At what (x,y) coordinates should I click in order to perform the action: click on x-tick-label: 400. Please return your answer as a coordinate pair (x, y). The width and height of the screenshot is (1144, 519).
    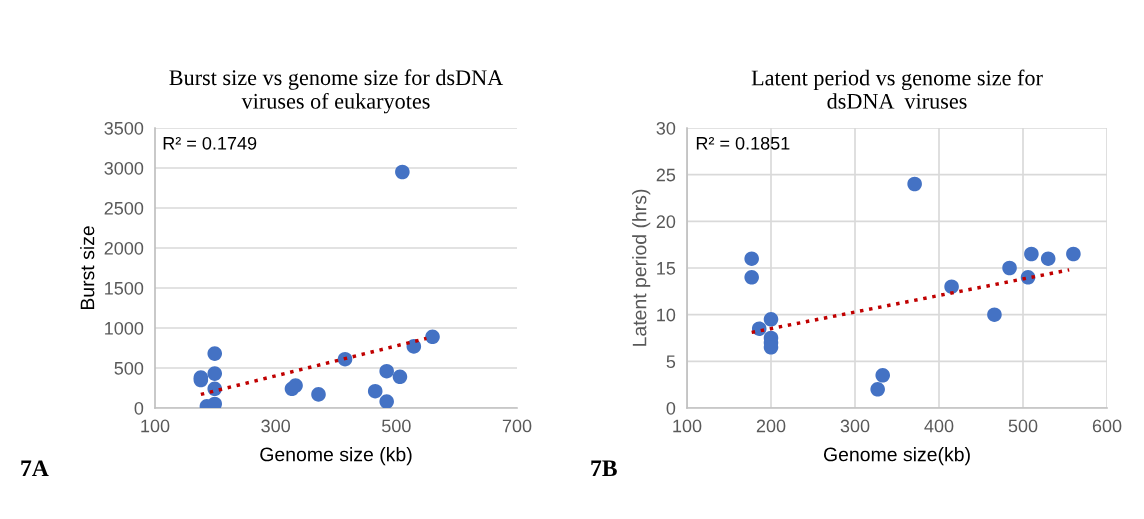
    Looking at the image, I should click on (939, 426).